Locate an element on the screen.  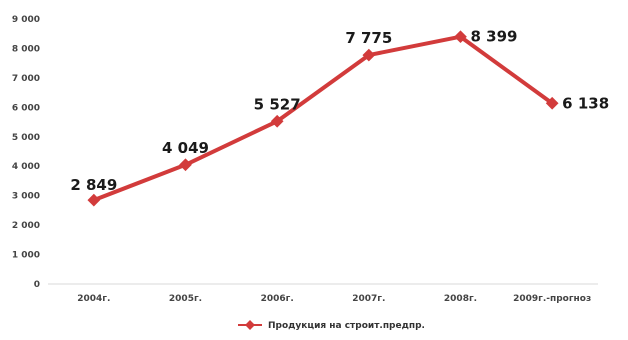
legend: Продукция на строит.предпр. is located at coordinates (331, 325).